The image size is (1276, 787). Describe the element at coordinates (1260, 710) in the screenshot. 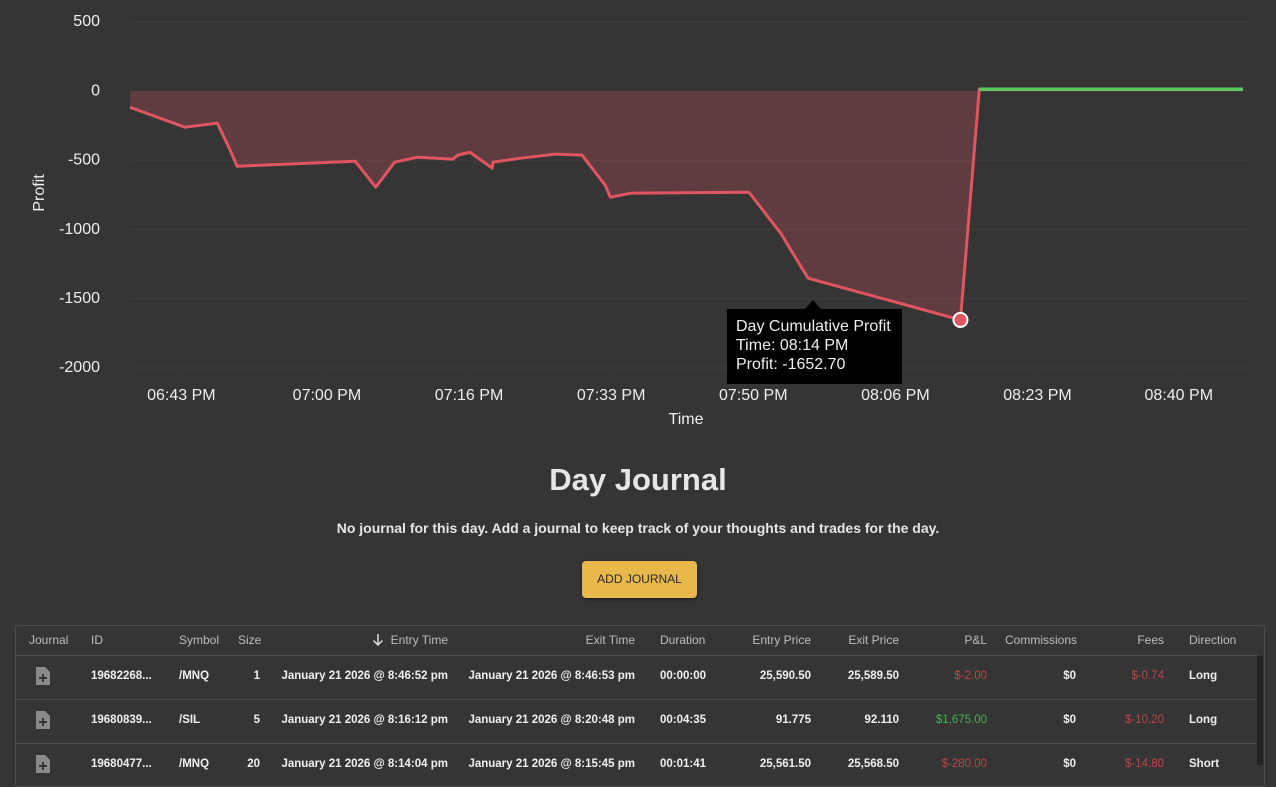

I see `scrollbar` at that location.